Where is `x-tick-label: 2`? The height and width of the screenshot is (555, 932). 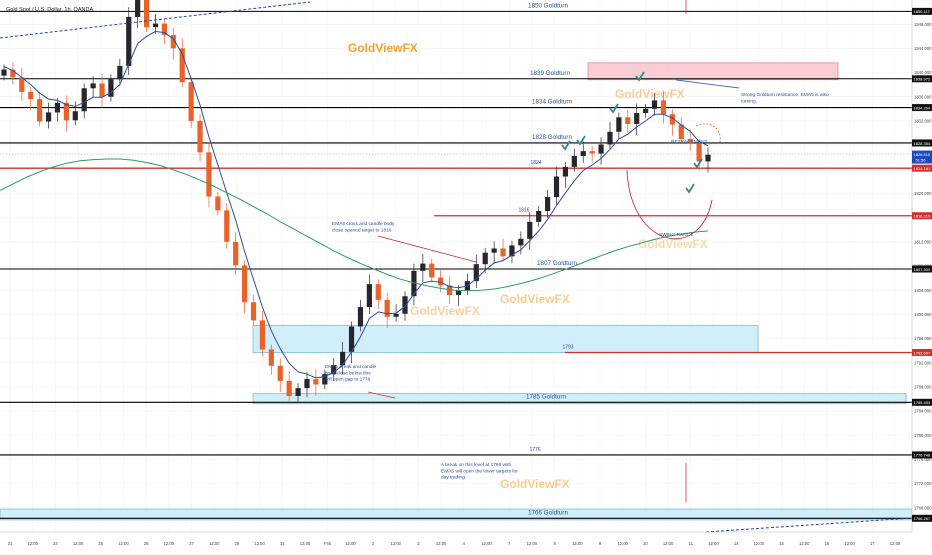
x-tick-label: 2 is located at coordinates (373, 543).